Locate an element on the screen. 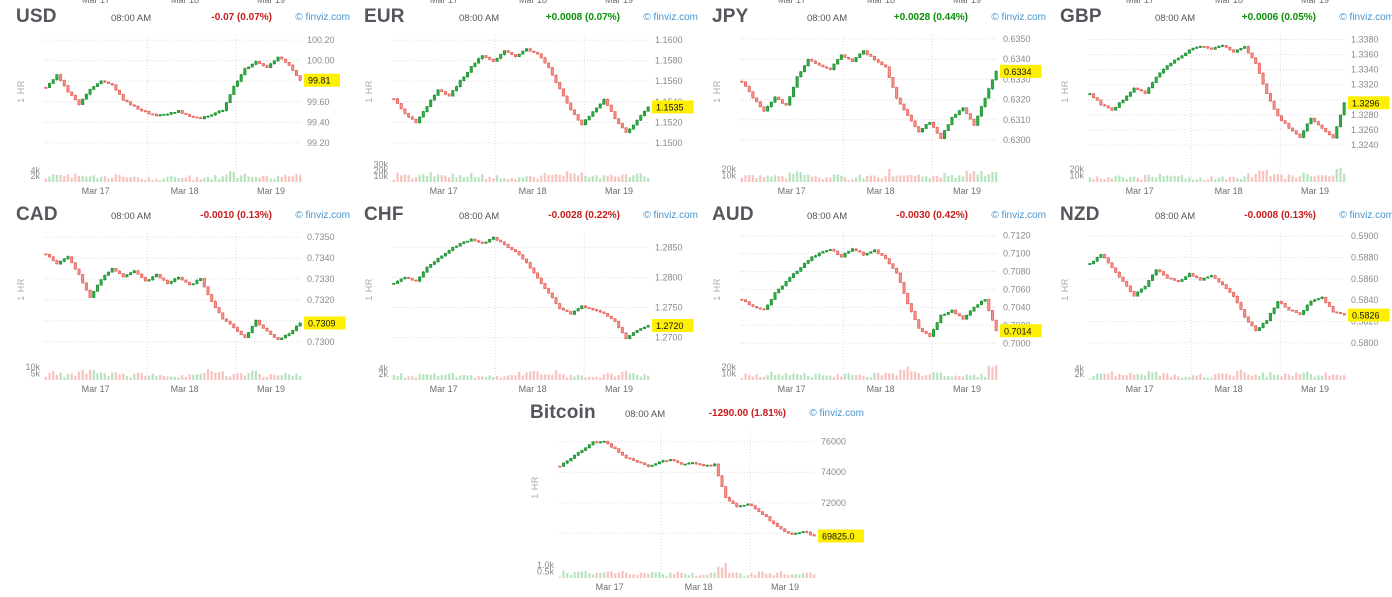 This screenshot has height=597, width=1392. svg-text: 5k is located at coordinates (35, 374).